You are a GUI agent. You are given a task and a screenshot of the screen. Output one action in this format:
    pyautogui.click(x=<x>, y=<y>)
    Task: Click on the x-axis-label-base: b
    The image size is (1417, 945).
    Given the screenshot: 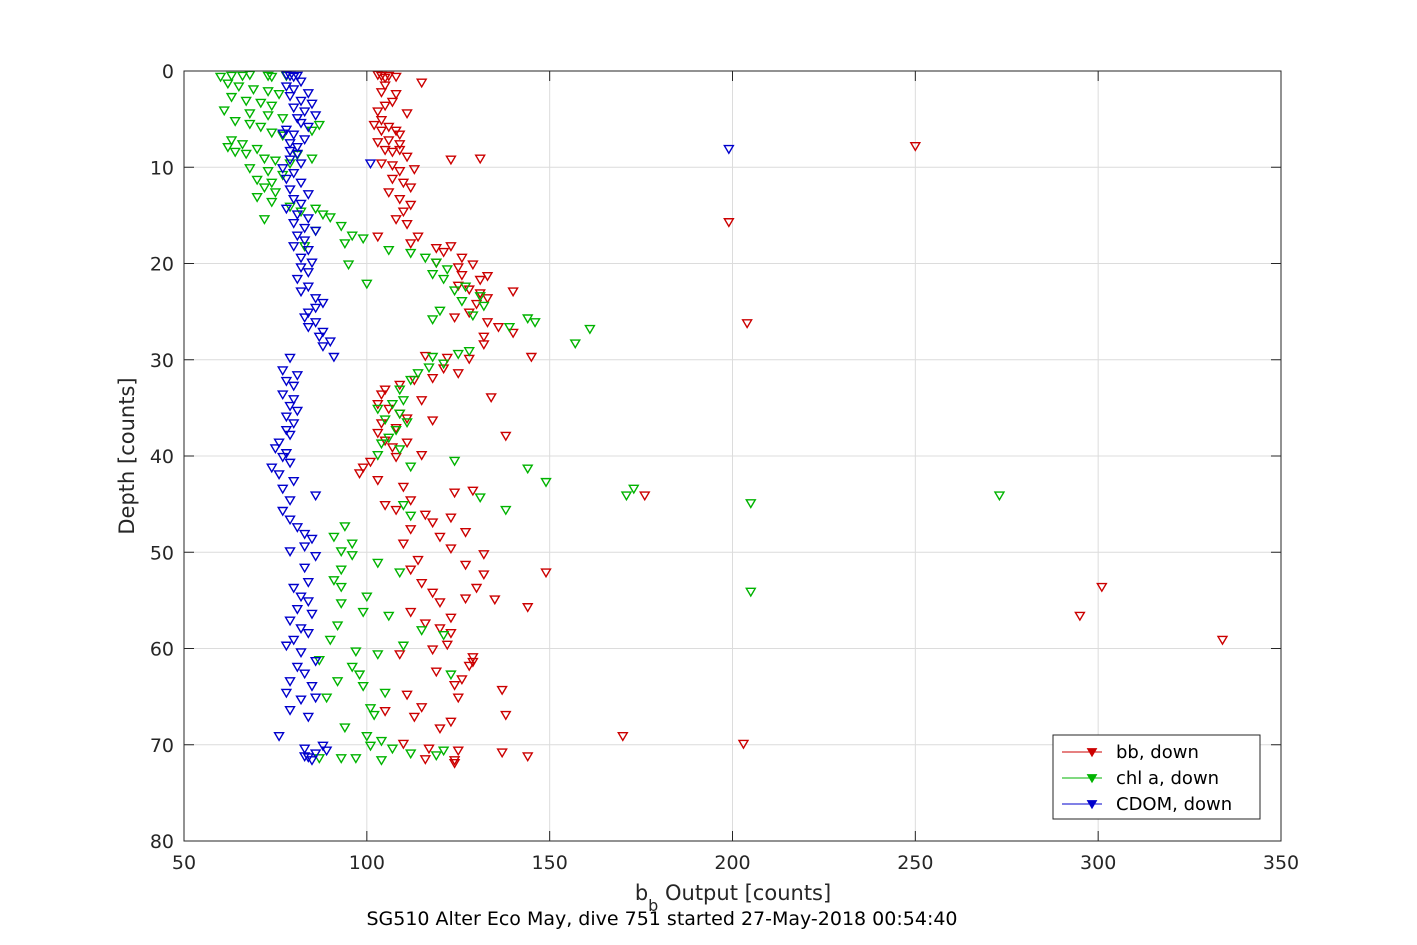 What is the action you would take?
    pyautogui.click(x=641, y=893)
    